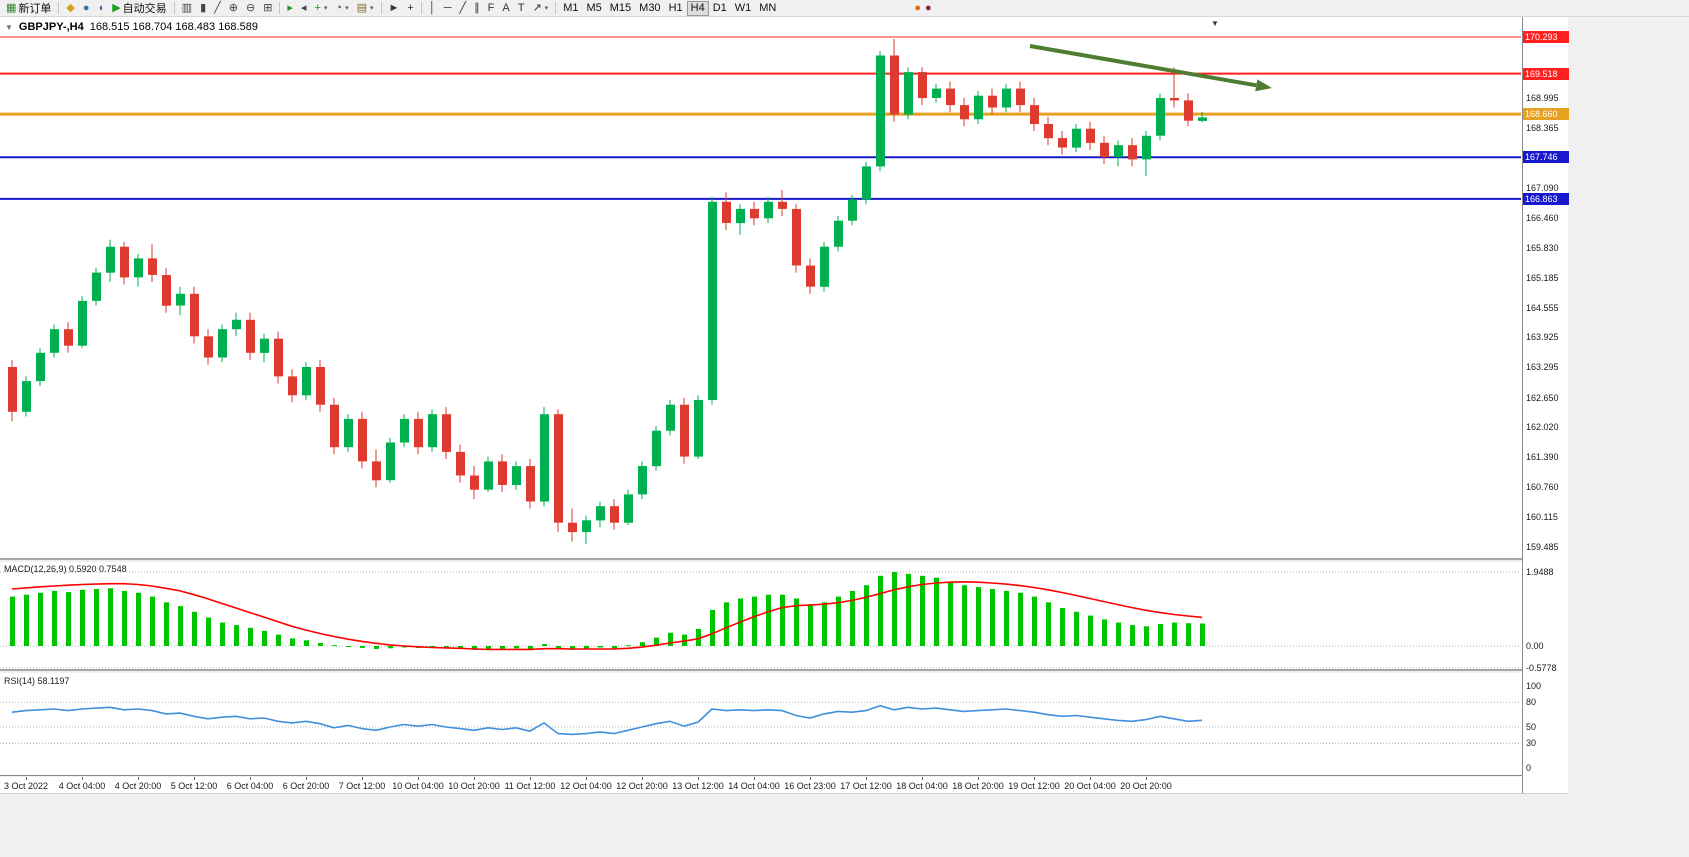 The width and height of the screenshot is (1689, 857). I want to click on indicators-plus-icon: +, so click(317, 7).